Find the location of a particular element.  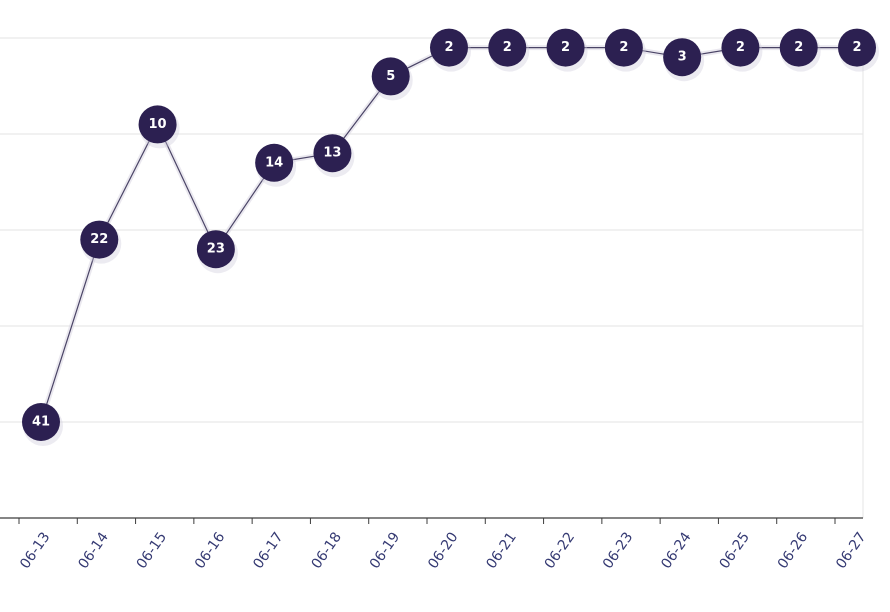

data-point-label: 5 is located at coordinates (390, 76).